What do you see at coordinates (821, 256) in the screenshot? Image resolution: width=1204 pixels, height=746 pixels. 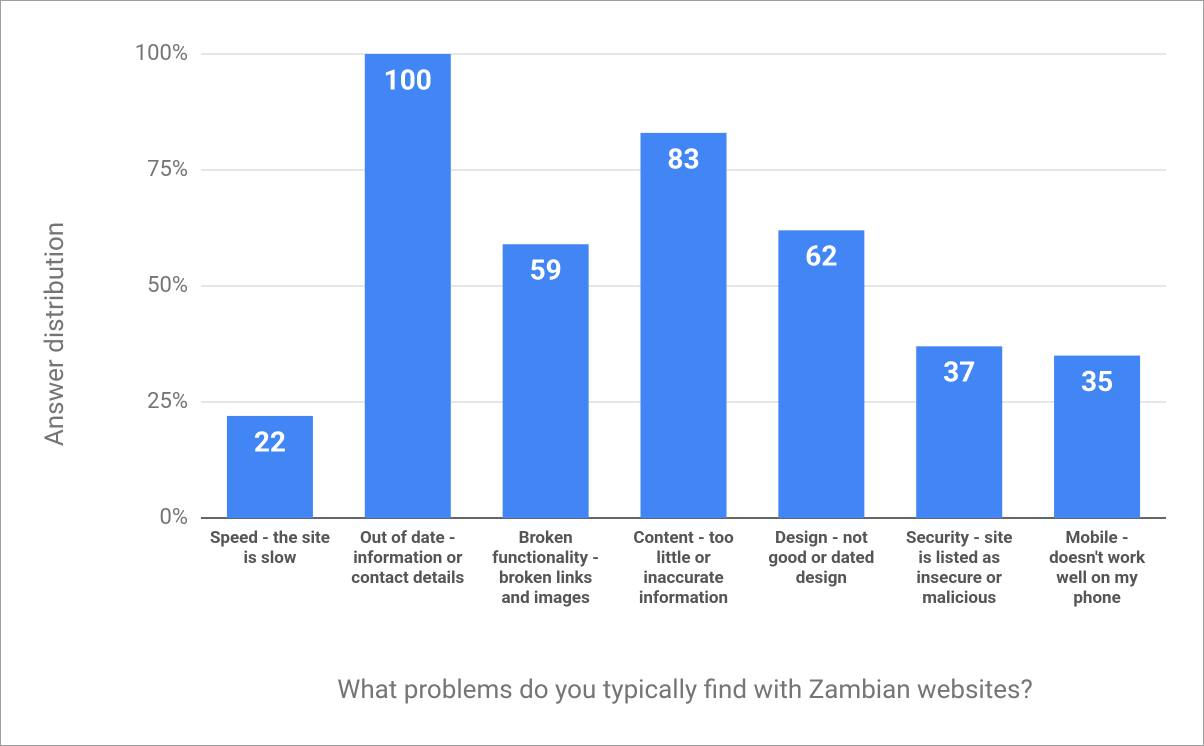 I see `data-label: 62` at bounding box center [821, 256].